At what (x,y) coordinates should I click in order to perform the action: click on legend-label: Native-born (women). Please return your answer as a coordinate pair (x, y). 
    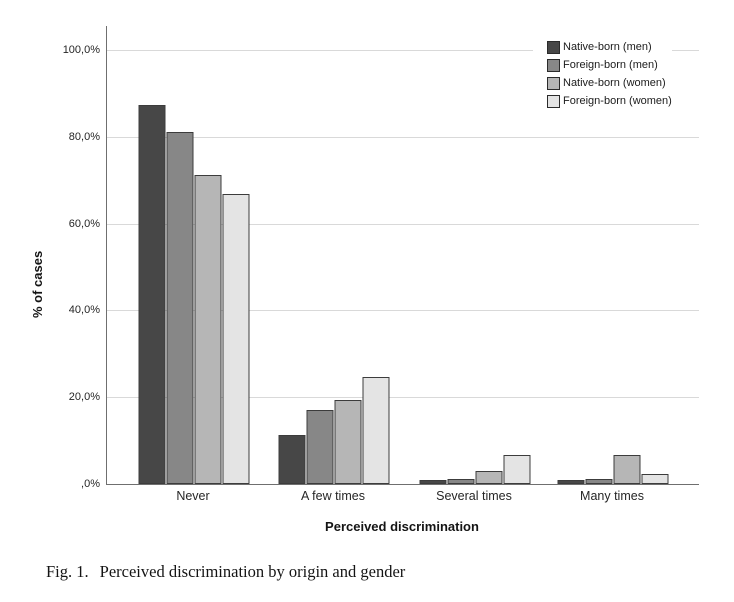
    Looking at the image, I should click on (614, 83).